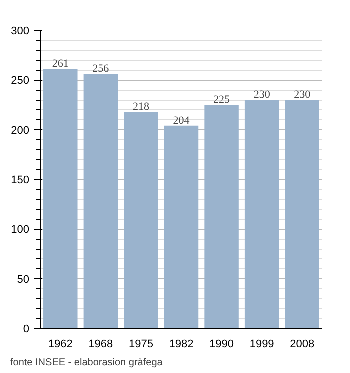 This screenshot has width=350, height=373. Describe the element at coordinates (101, 344) in the screenshot. I see `x-tick-label: 1968` at that location.